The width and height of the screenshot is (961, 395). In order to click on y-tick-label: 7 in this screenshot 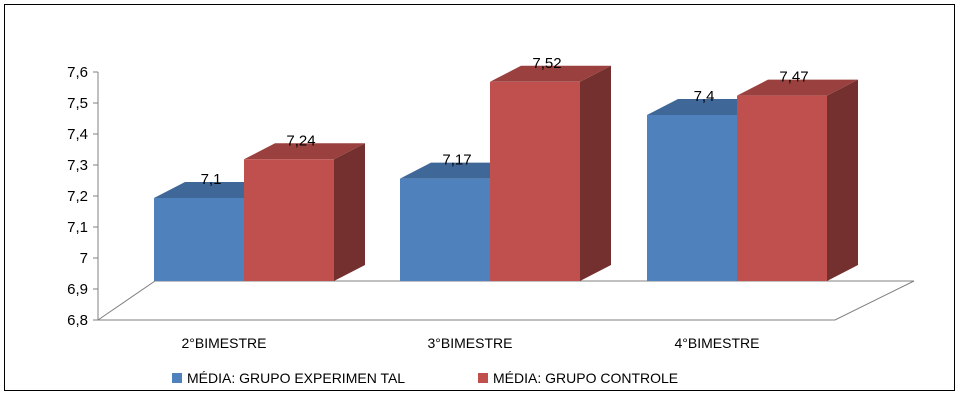, I will do `click(84, 258)`.